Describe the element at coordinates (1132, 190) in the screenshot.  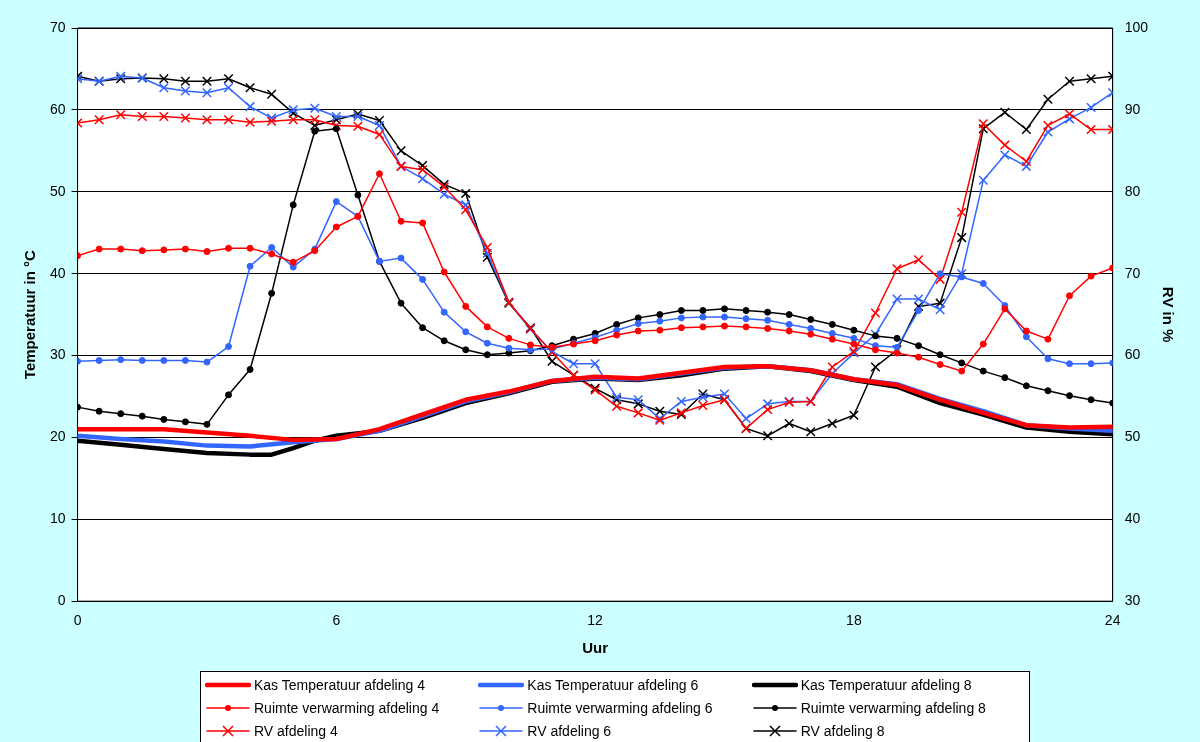
I see `y2-tick-label: 80` at that location.